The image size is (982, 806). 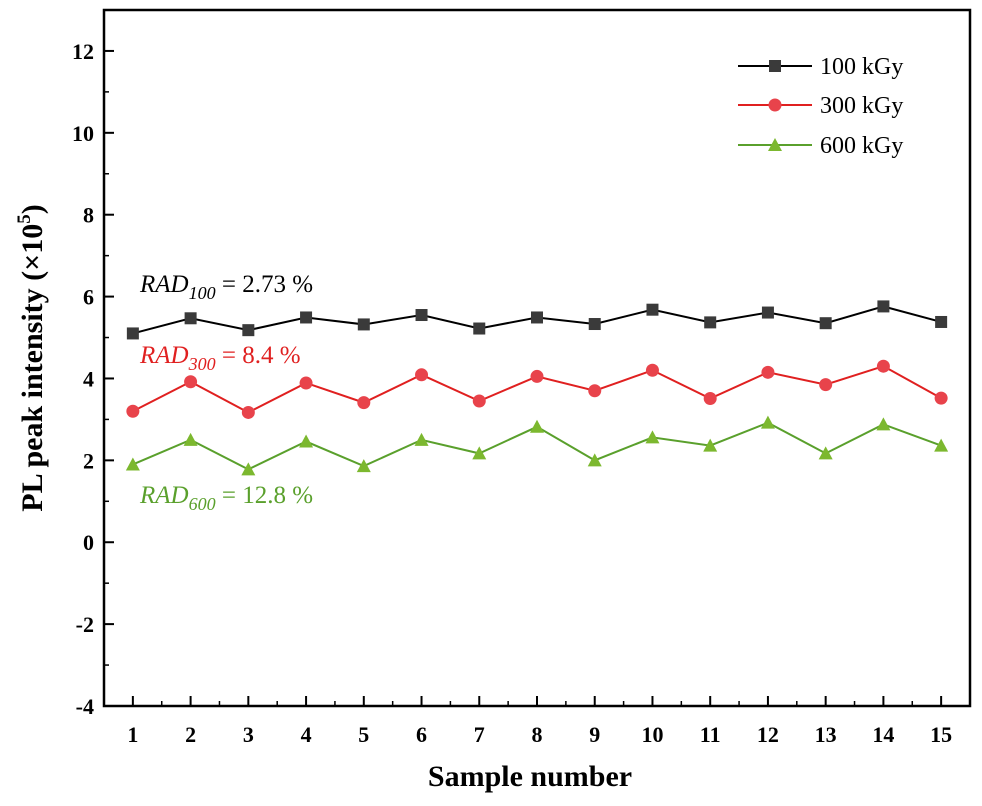 What do you see at coordinates (190, 734) in the screenshot?
I see `x-tick-label: 2` at bounding box center [190, 734].